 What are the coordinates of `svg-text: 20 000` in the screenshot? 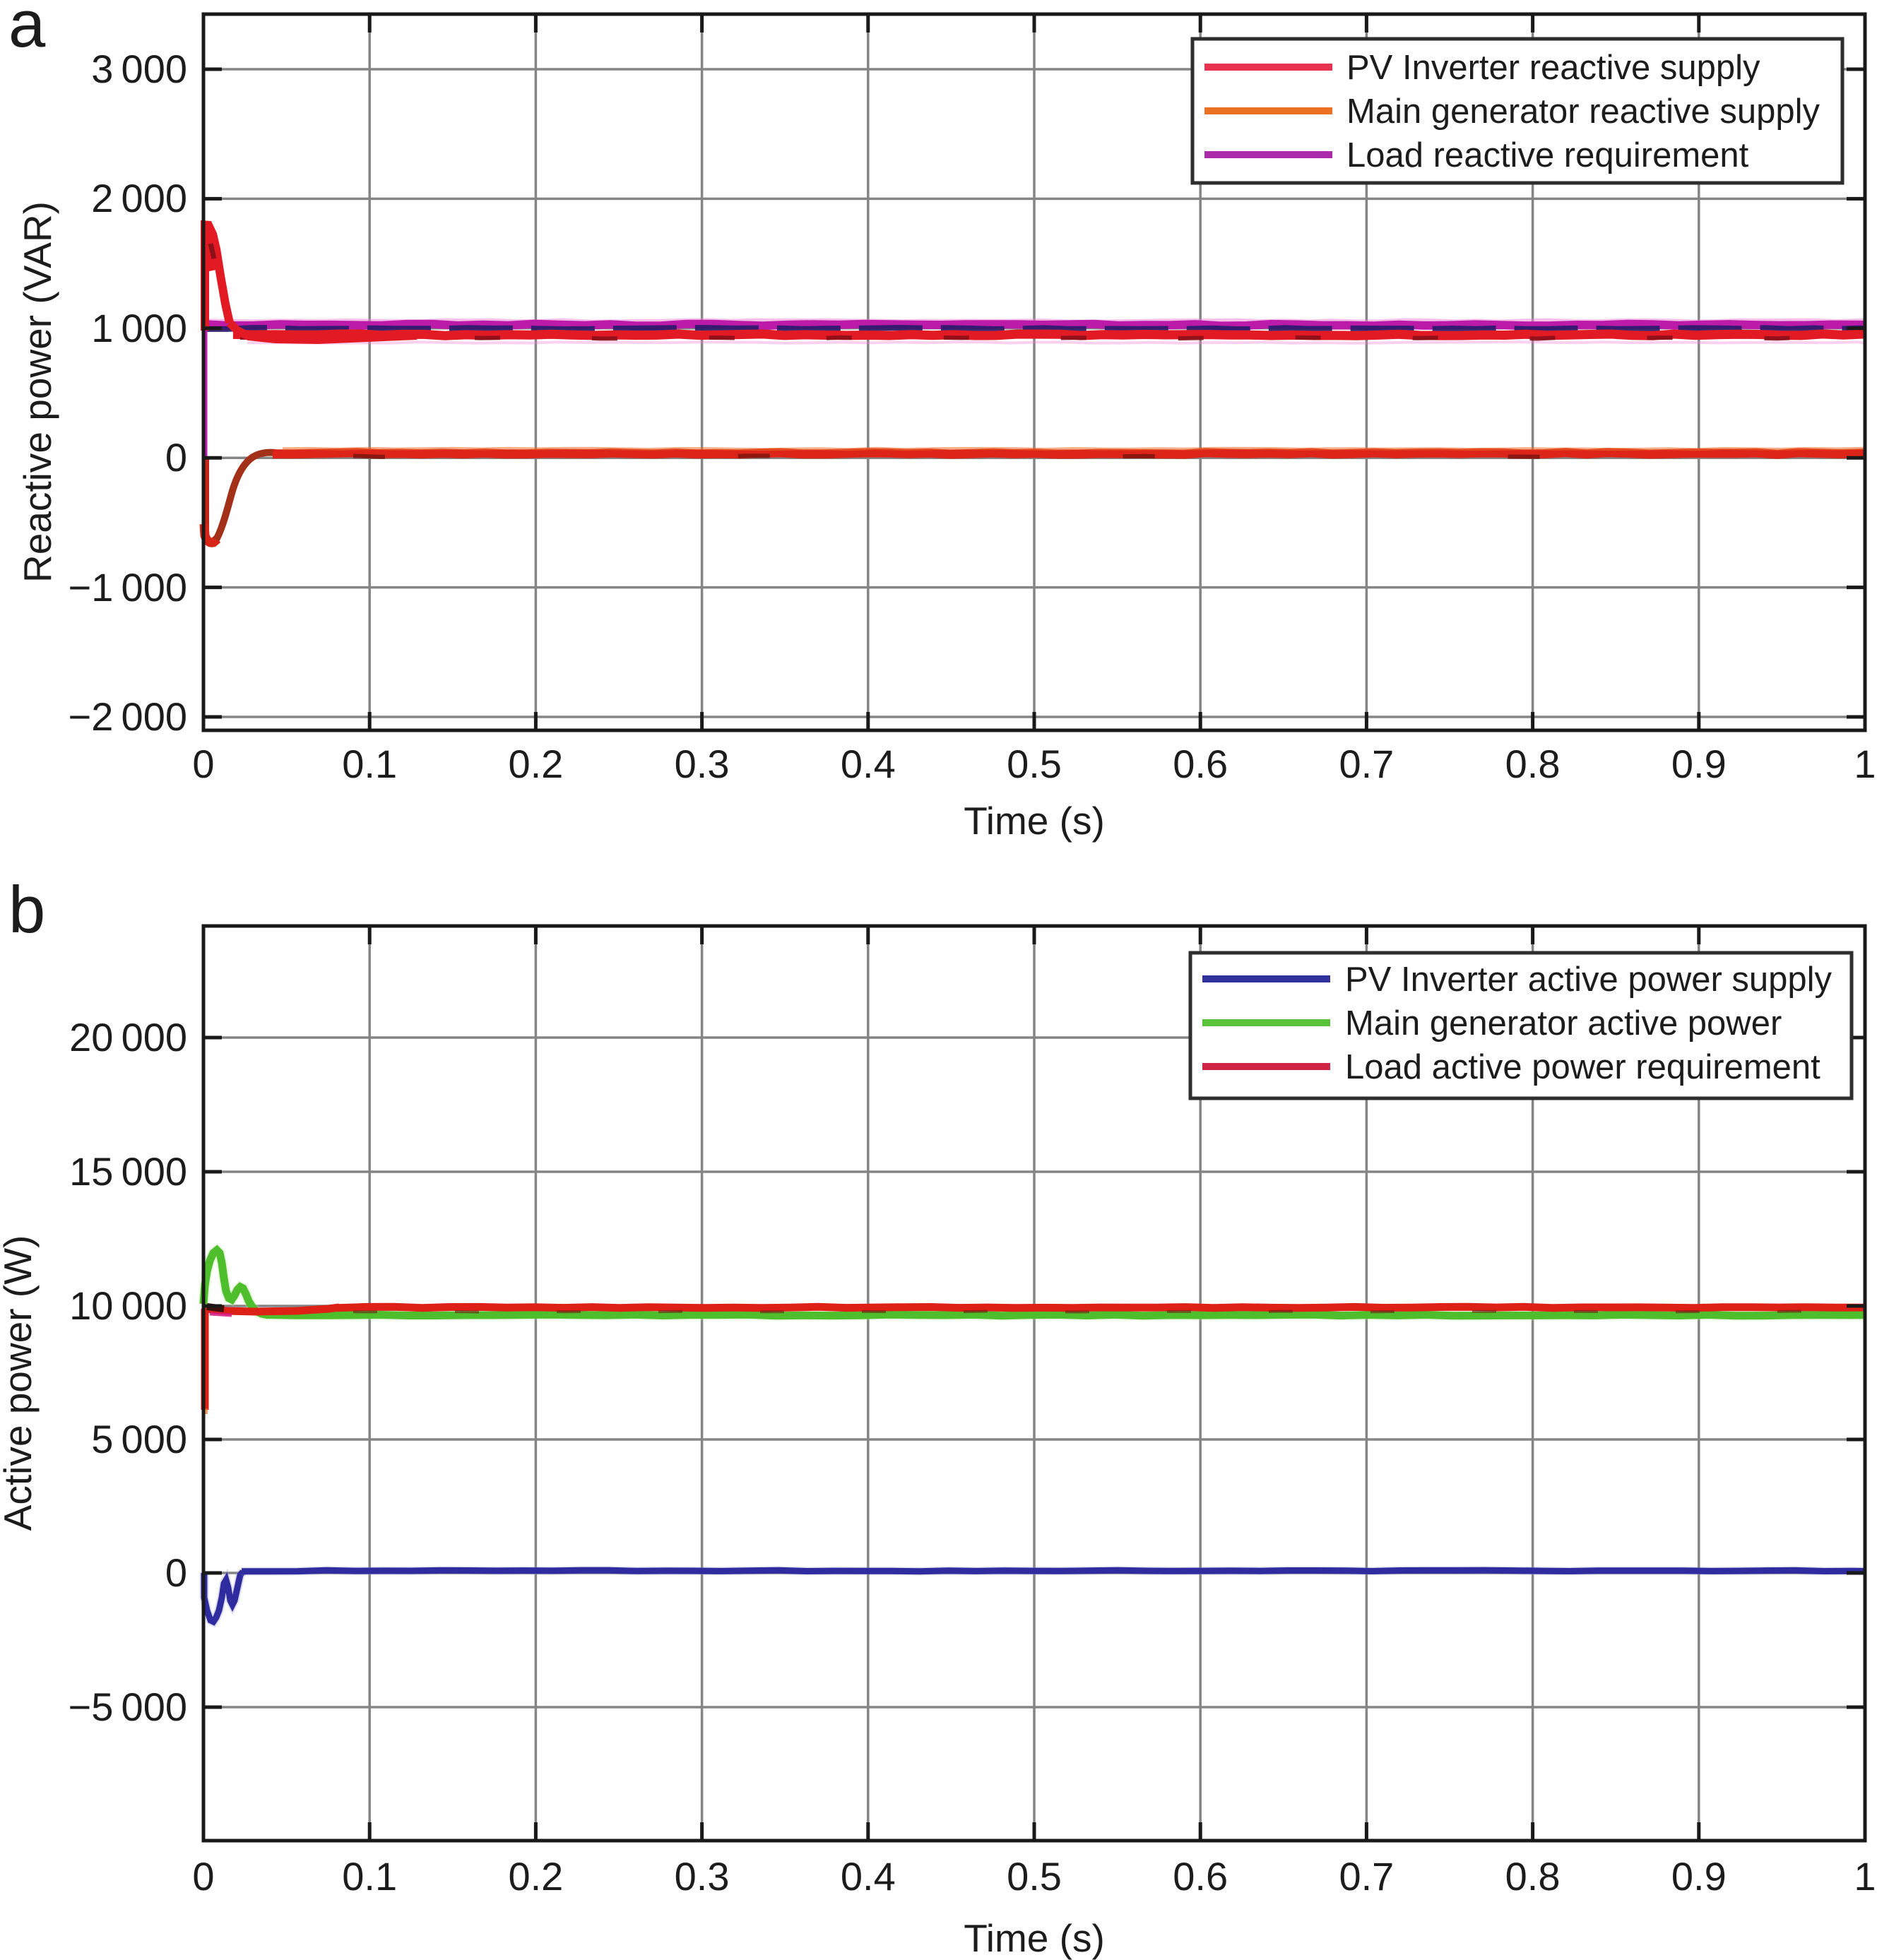 It's located at (128, 1037).